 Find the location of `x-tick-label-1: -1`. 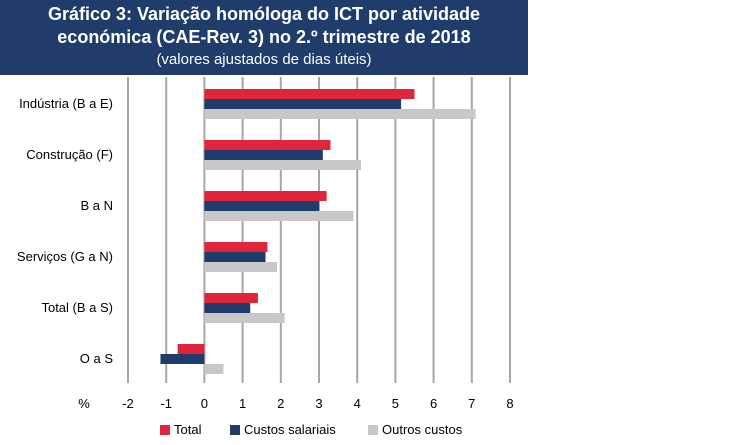

x-tick-label-1: -1 is located at coordinates (166, 403).